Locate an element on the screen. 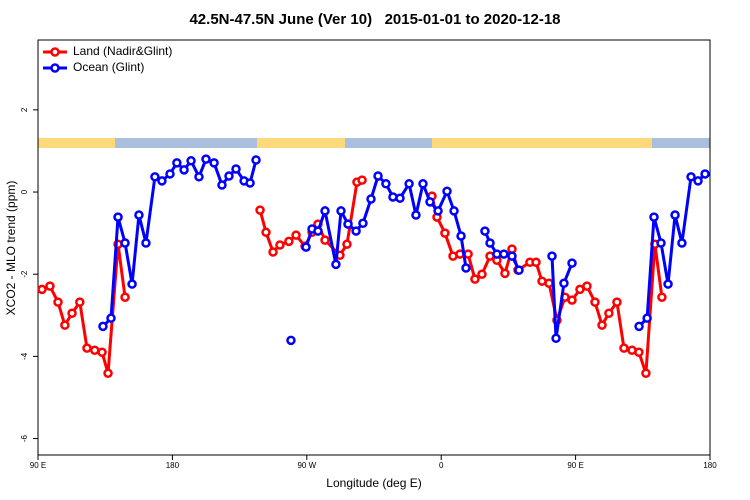  y-tick-label: 0 is located at coordinates (24, 191).